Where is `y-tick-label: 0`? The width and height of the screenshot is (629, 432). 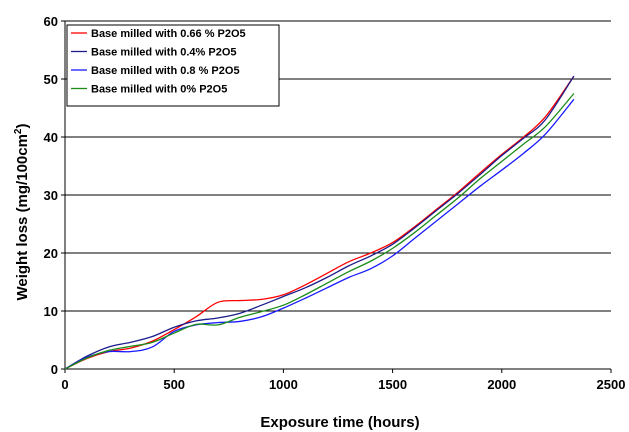
y-tick-label: 0 is located at coordinates (54, 369).